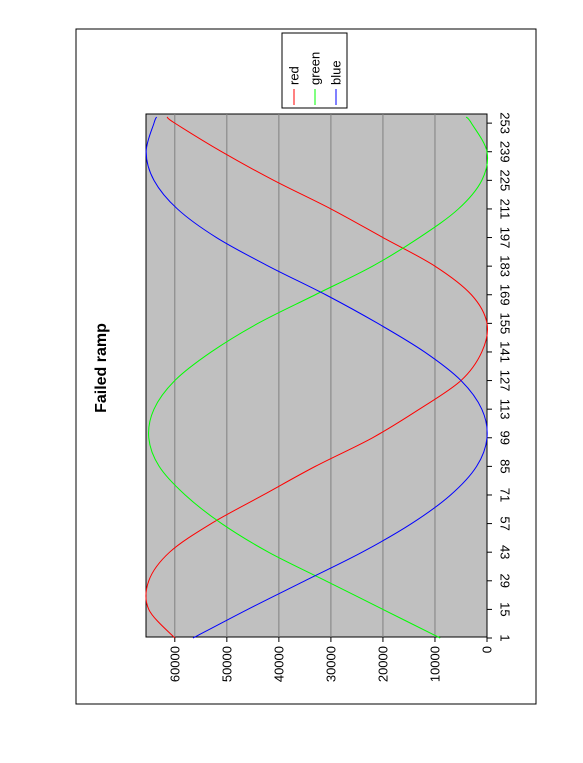 The height and width of the screenshot is (763, 583). Describe the element at coordinates (505, 209) in the screenshot. I see `x-tick-label: 211` at that location.